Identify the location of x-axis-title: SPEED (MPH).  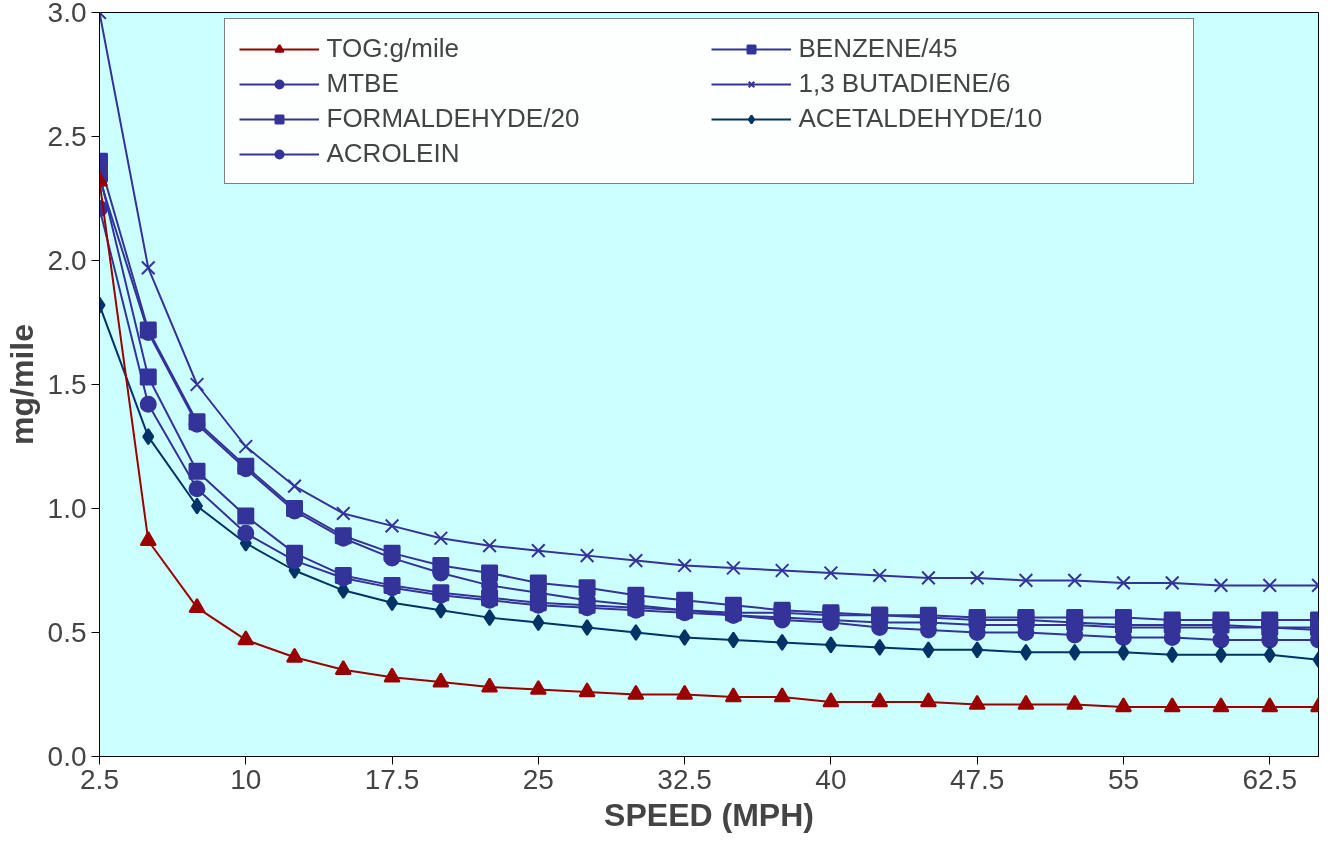
(709, 814).